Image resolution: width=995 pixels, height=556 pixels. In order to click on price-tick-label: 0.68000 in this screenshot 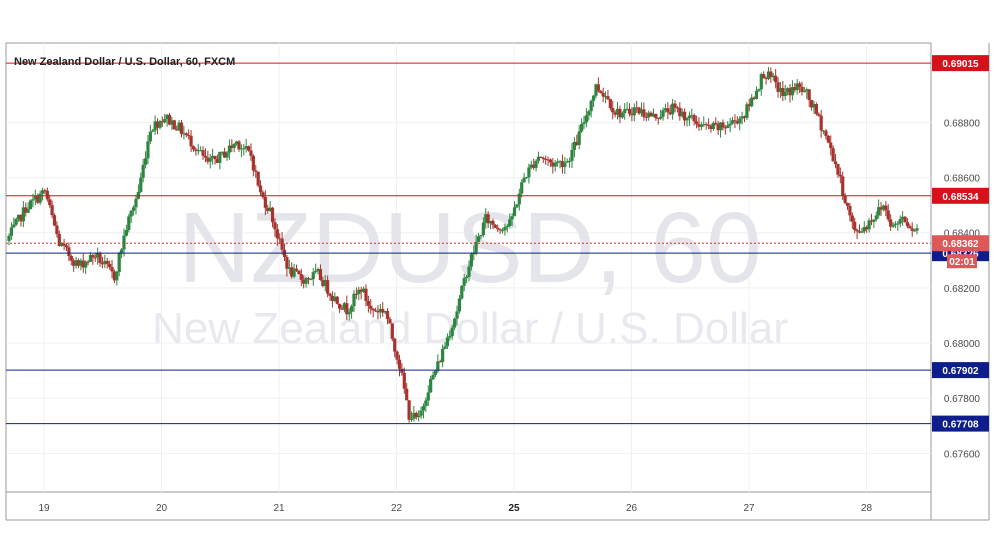, I will do `click(962, 344)`.